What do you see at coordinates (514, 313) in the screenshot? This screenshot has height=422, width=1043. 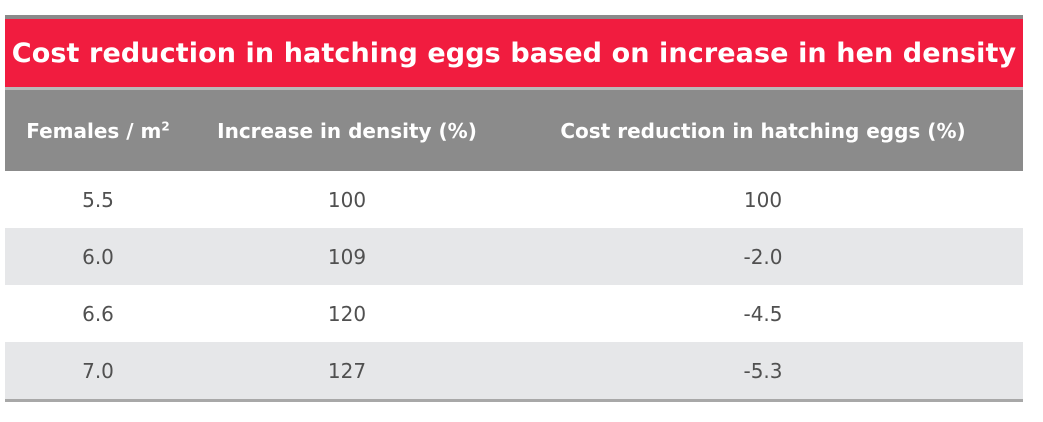 I see `table-row: 6.6 120 -4.5` at bounding box center [514, 313].